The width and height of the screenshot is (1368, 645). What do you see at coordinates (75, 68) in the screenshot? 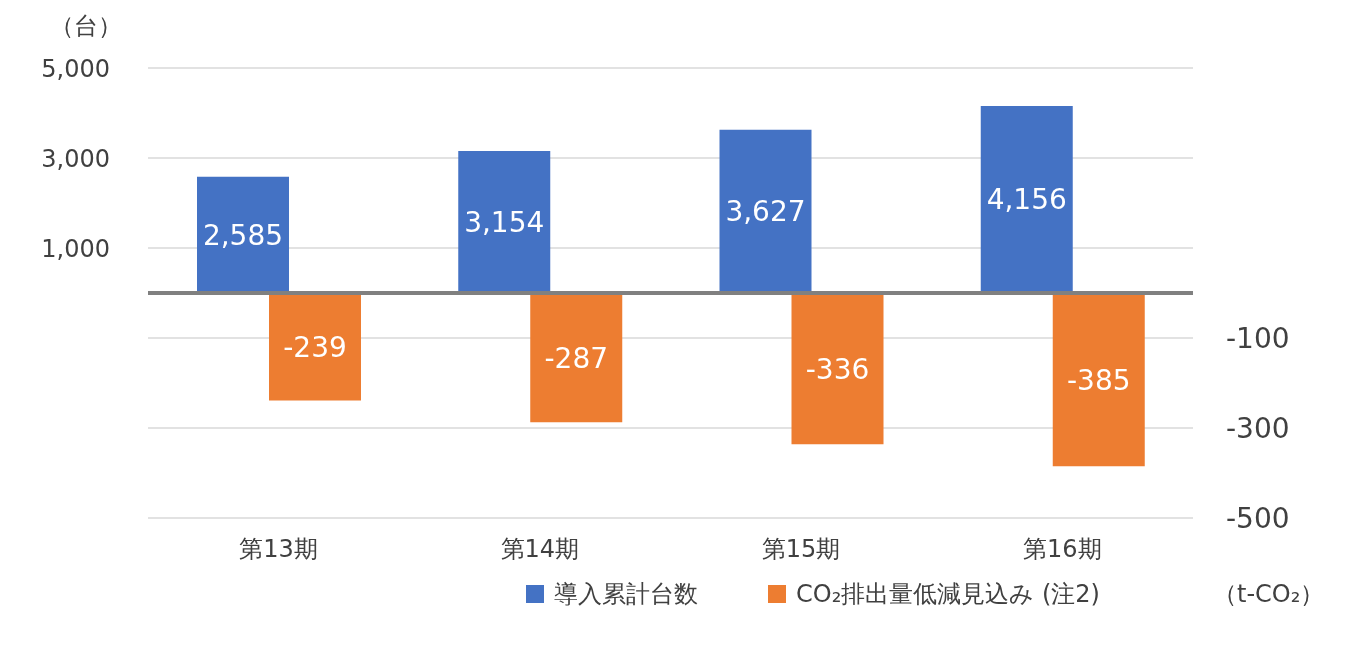
I see `y-tick-label: 5,000` at bounding box center [75, 68].